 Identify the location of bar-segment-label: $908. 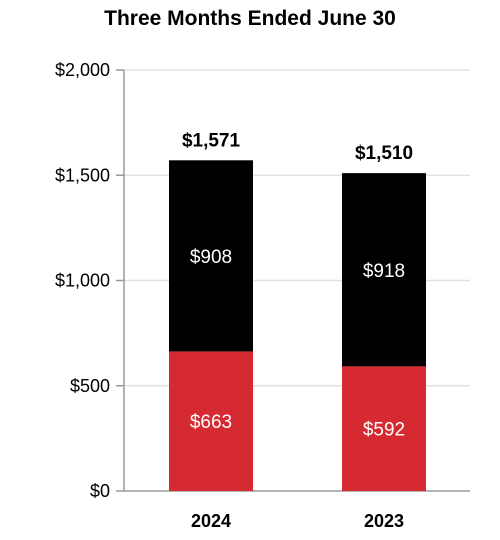
(211, 257).